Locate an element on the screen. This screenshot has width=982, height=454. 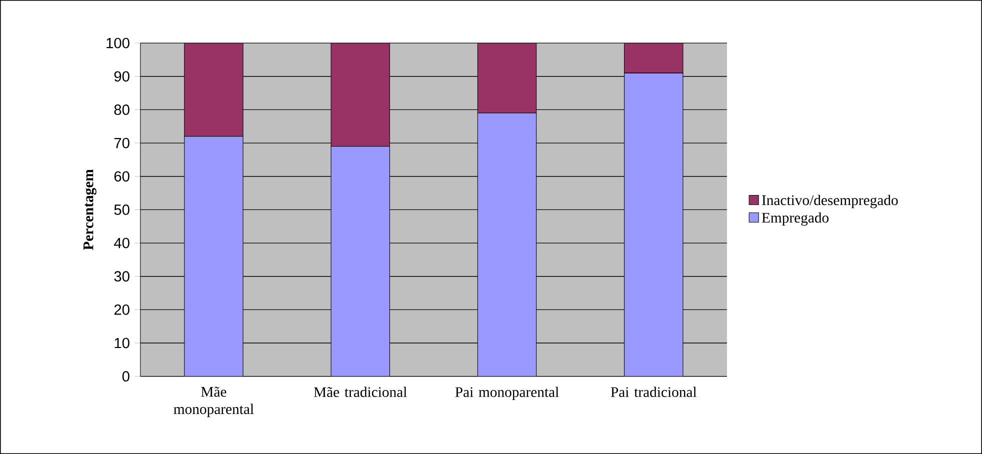
y-tick-label: 50 is located at coordinates (122, 209).